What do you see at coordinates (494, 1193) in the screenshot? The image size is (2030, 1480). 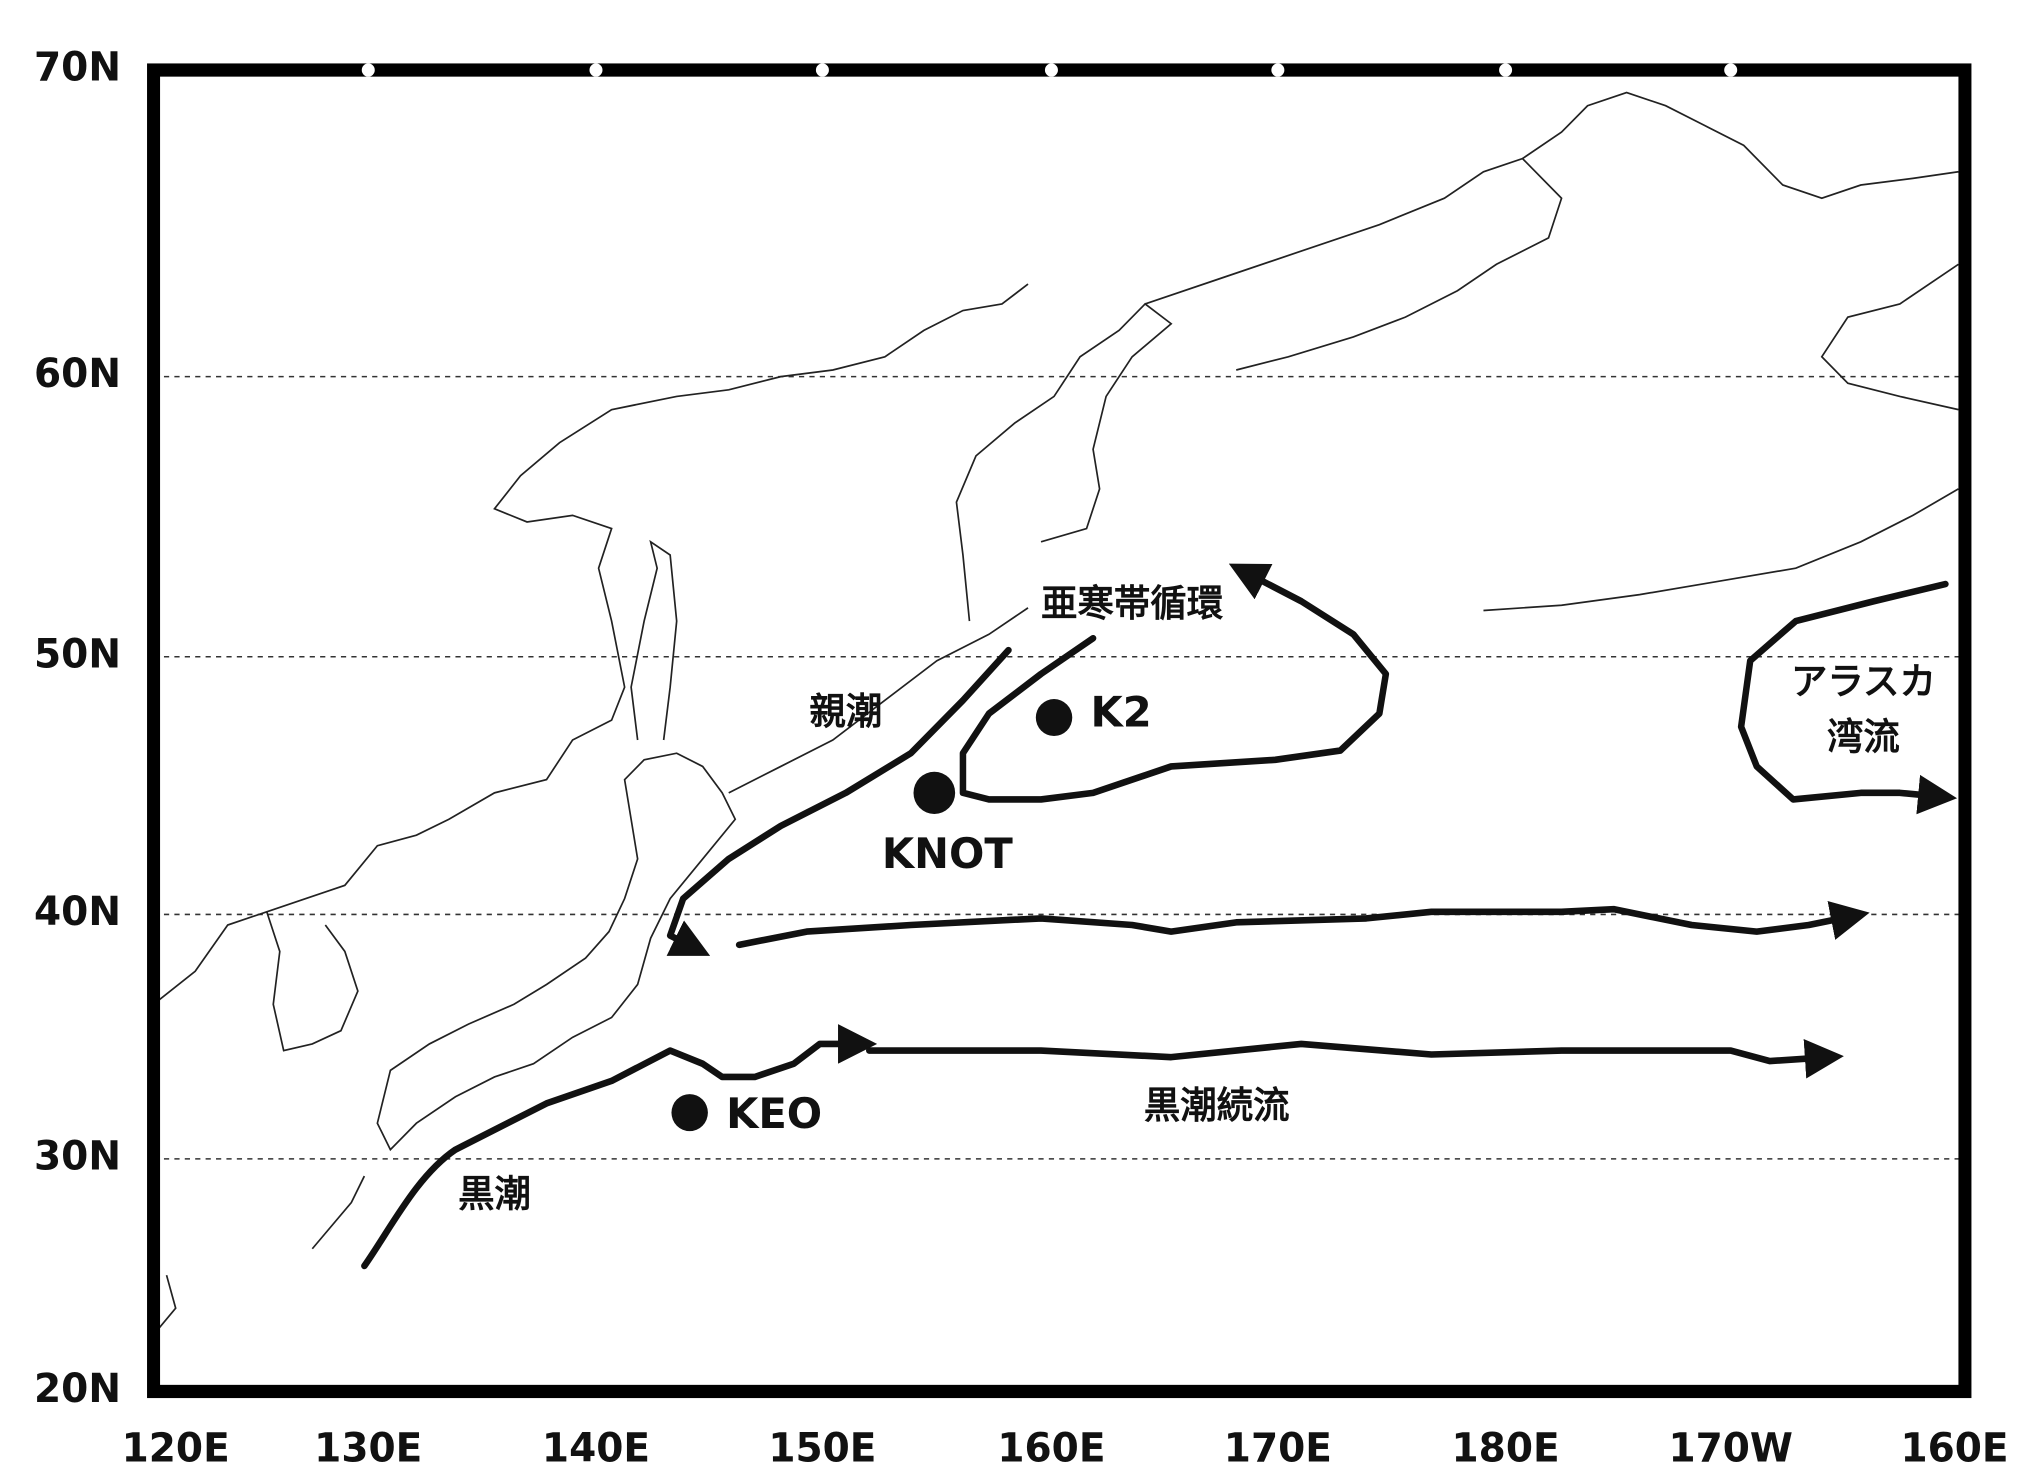 I see `current-label: 黒潮` at bounding box center [494, 1193].